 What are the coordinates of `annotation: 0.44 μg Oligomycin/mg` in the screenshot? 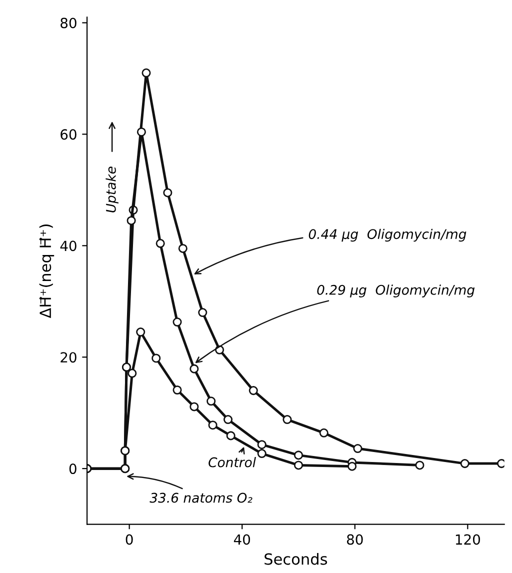 It's located at (387, 235).